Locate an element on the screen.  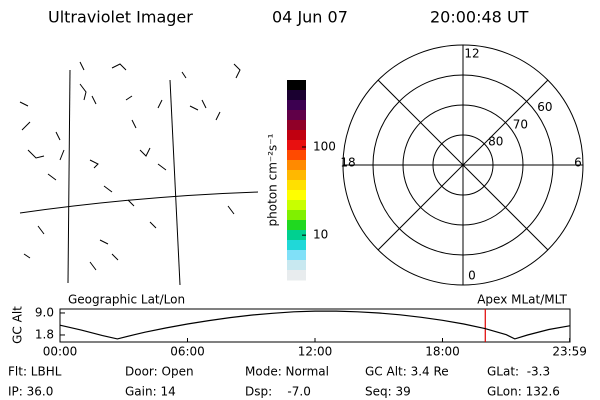
info-field: Gain: 14 is located at coordinates (150, 392).